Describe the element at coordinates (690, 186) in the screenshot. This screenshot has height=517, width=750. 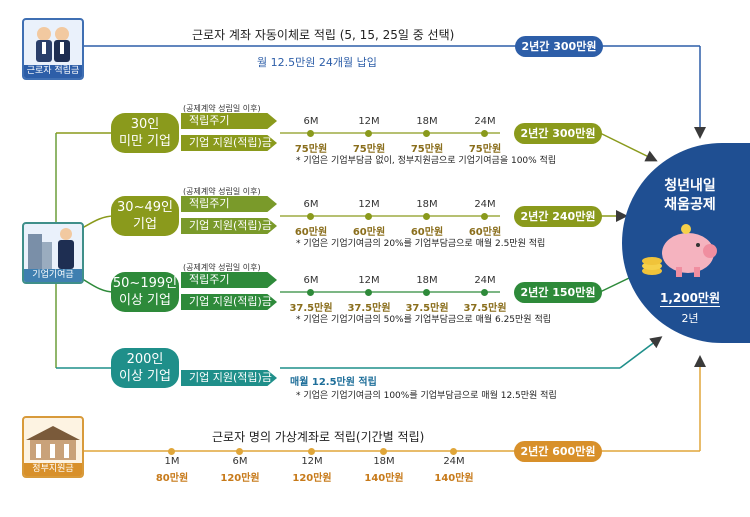
I see `goal-title-line1: 청년내일` at that location.